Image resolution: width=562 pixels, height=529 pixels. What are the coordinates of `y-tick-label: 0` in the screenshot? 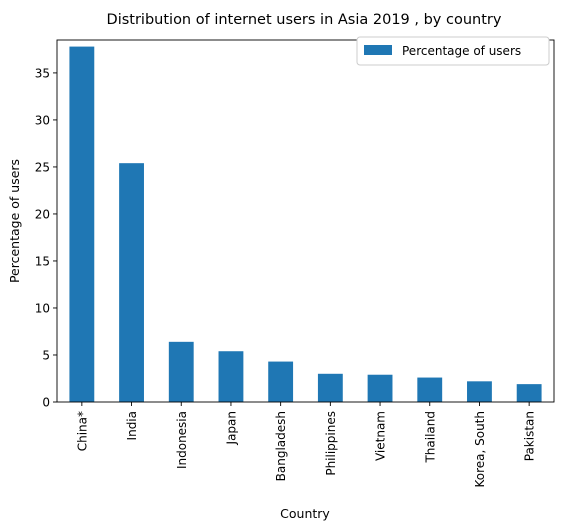 It's located at (46, 403).